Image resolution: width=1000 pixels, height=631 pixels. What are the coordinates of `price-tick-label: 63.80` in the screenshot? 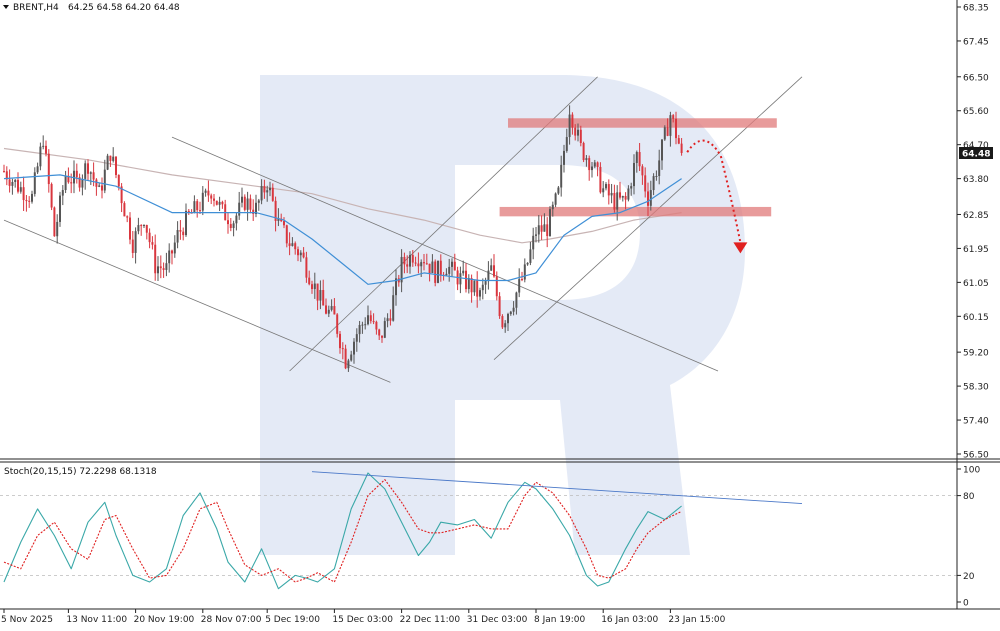 It's located at (976, 180).